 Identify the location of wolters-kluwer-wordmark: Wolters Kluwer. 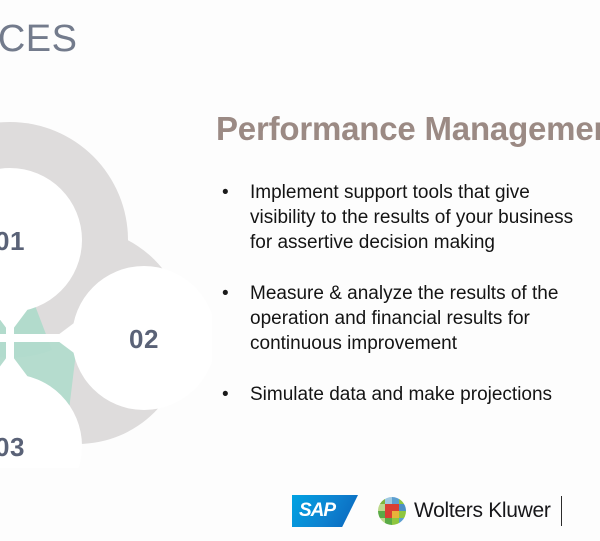
(482, 510).